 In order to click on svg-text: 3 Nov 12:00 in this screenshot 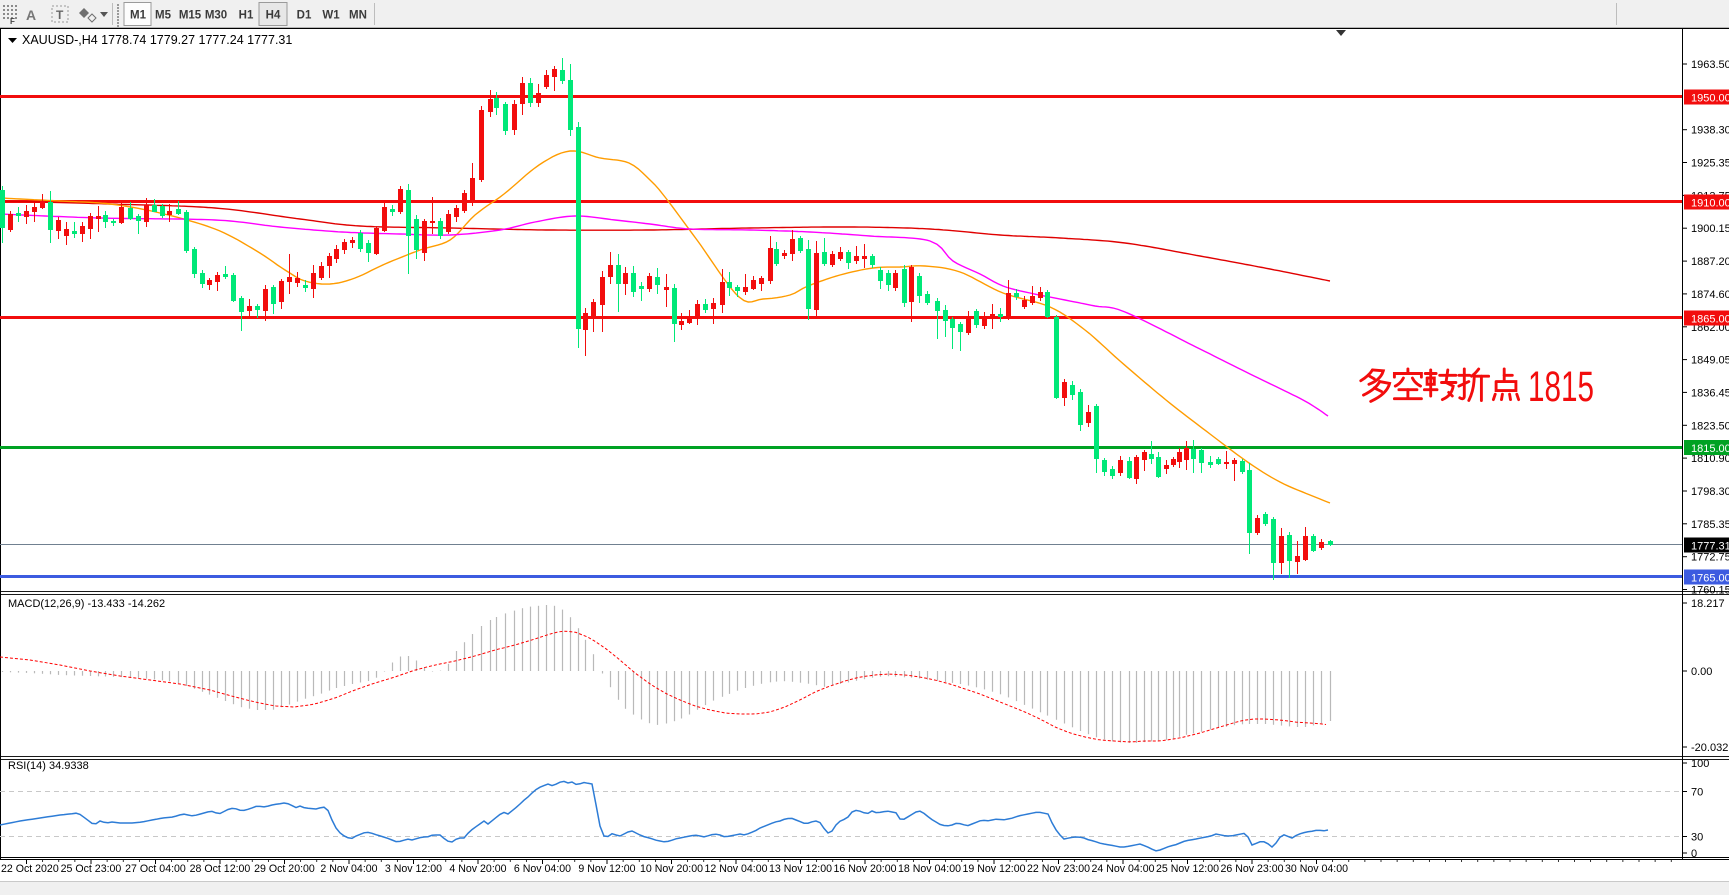, I will do `click(413, 869)`.